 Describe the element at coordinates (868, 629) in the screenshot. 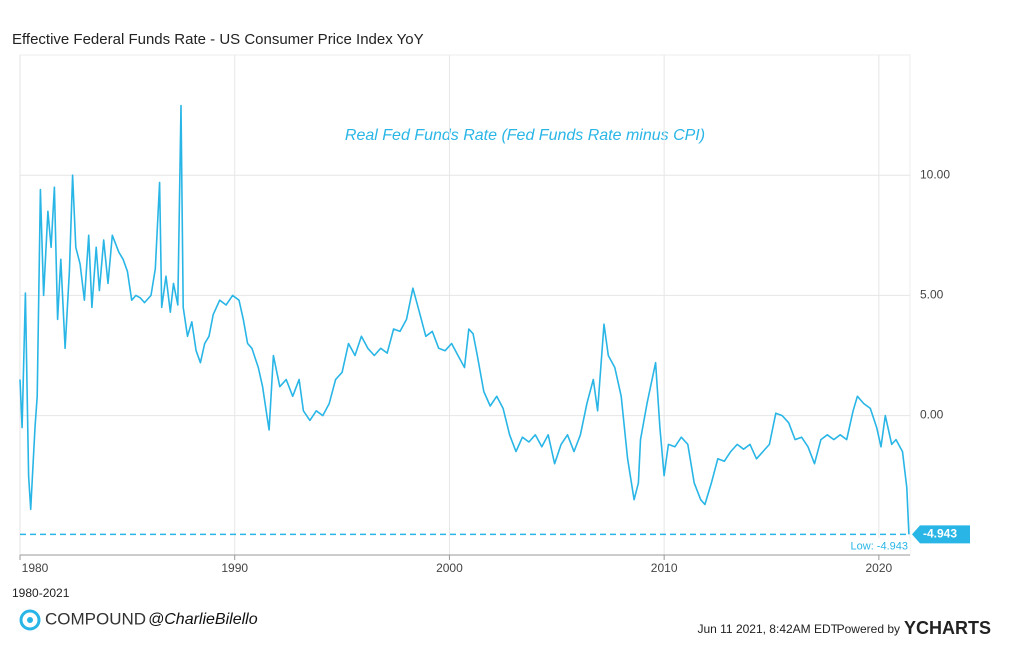

I see `powered-by: Powered by` at that location.